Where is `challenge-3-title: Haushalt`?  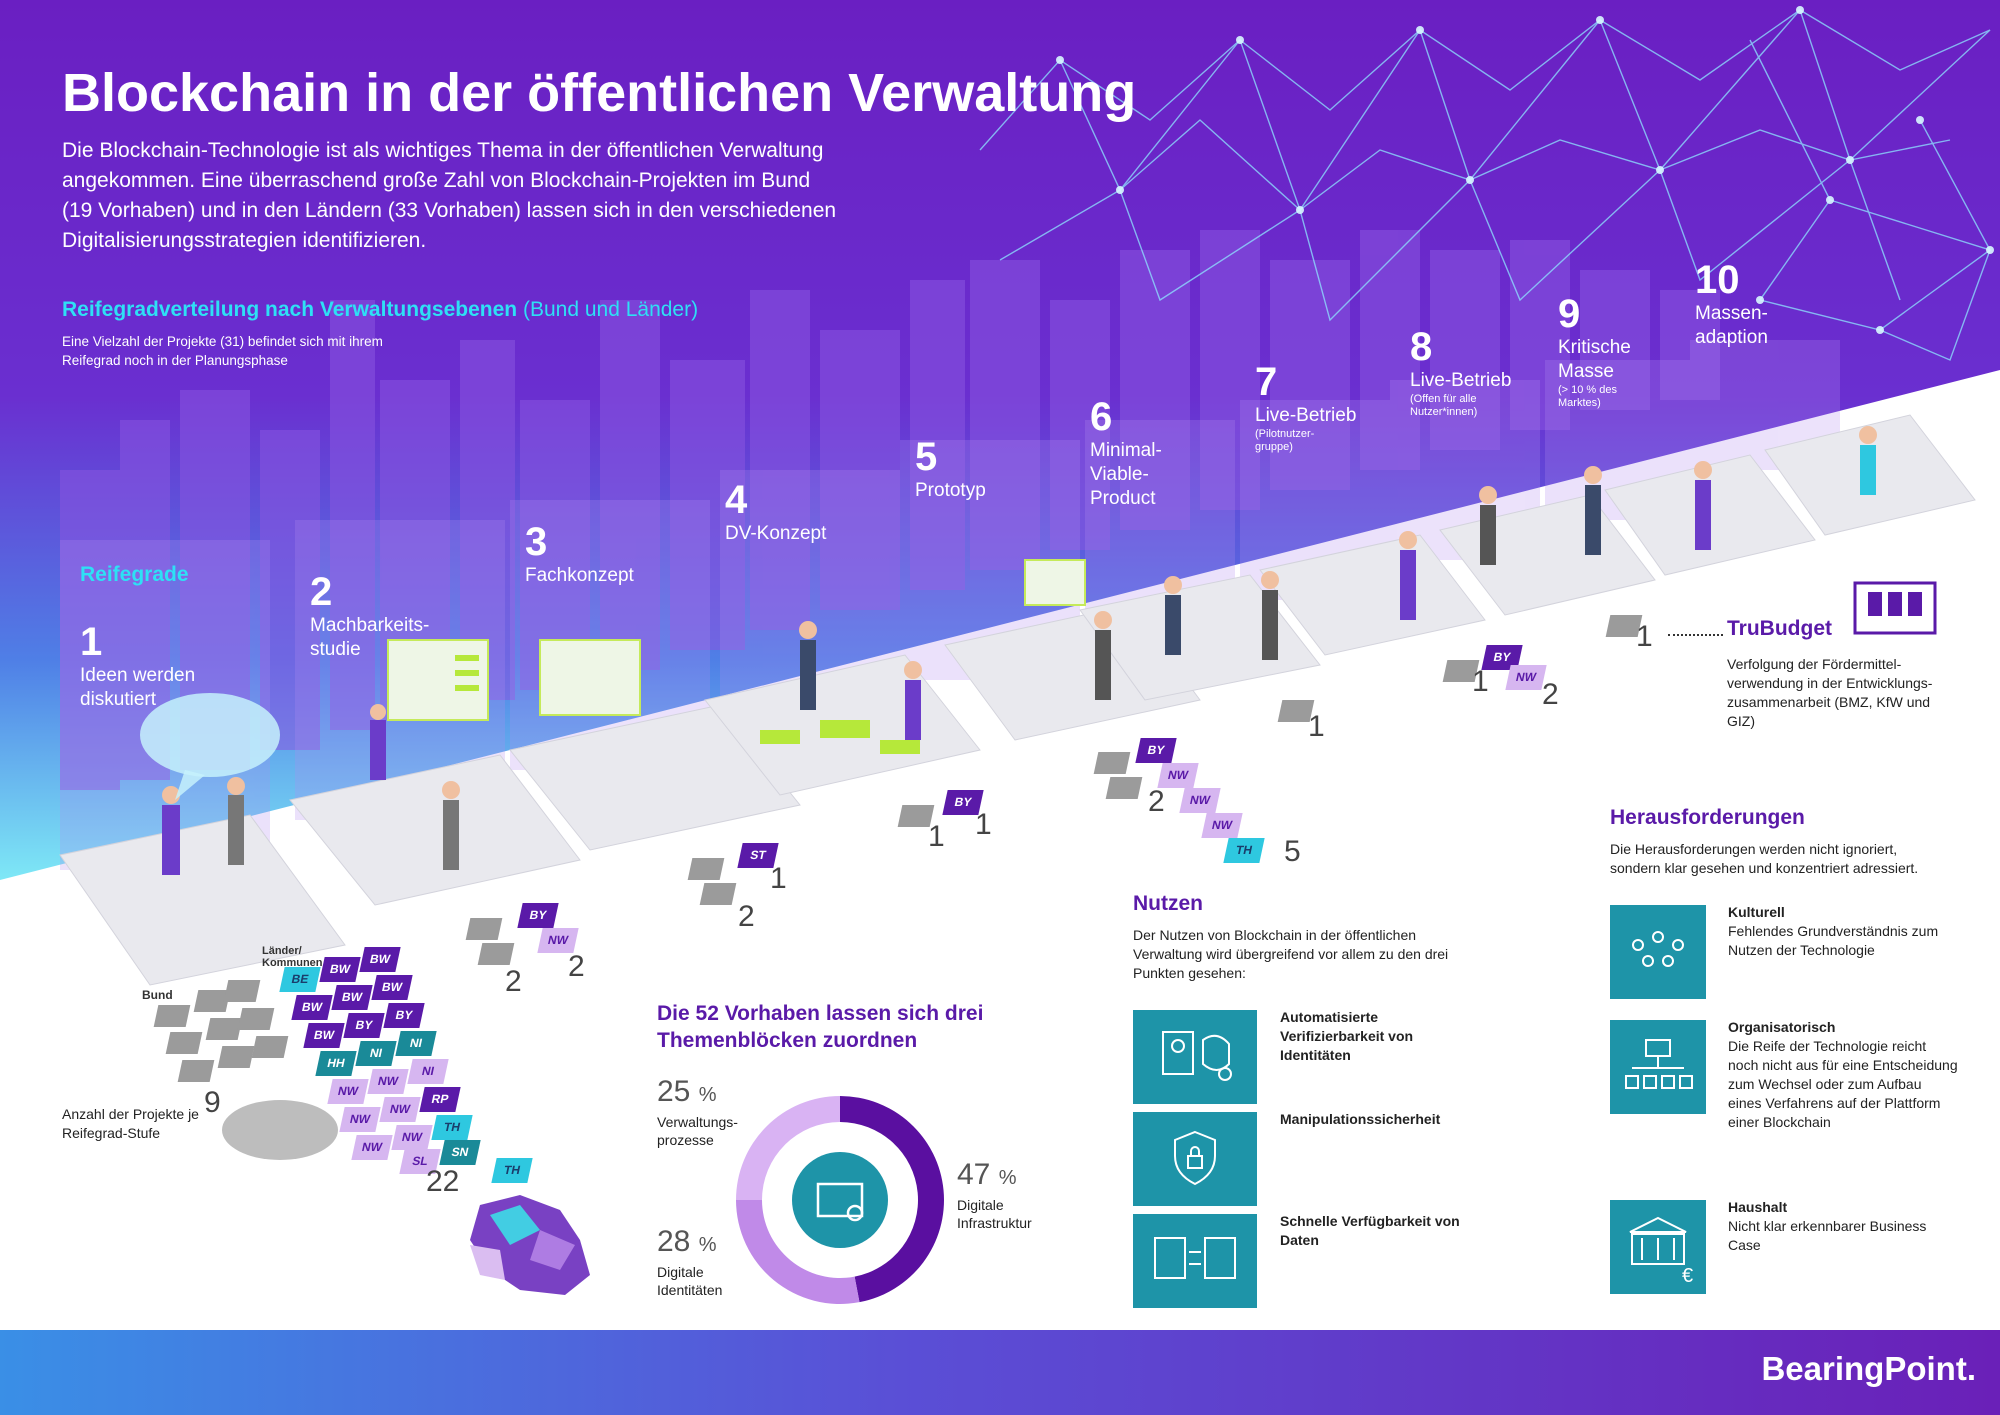 challenge-3-title: Haushalt is located at coordinates (1758, 1207).